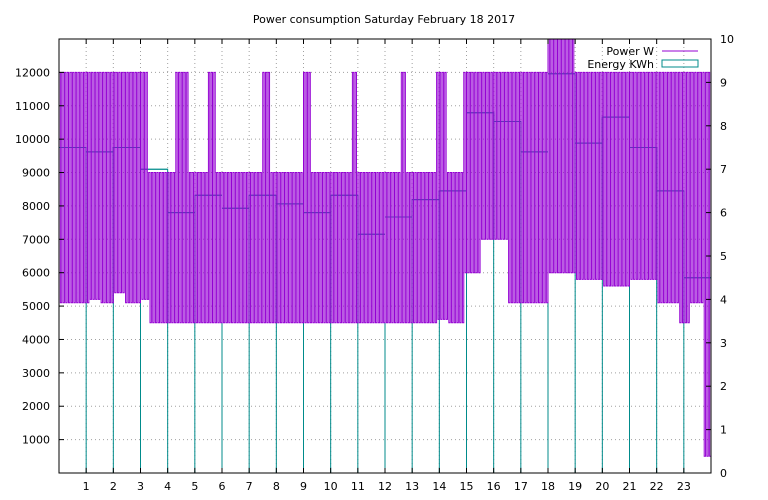 The width and height of the screenshot is (768, 500). I want to click on y-right-tick-label: 0, so click(723, 473).